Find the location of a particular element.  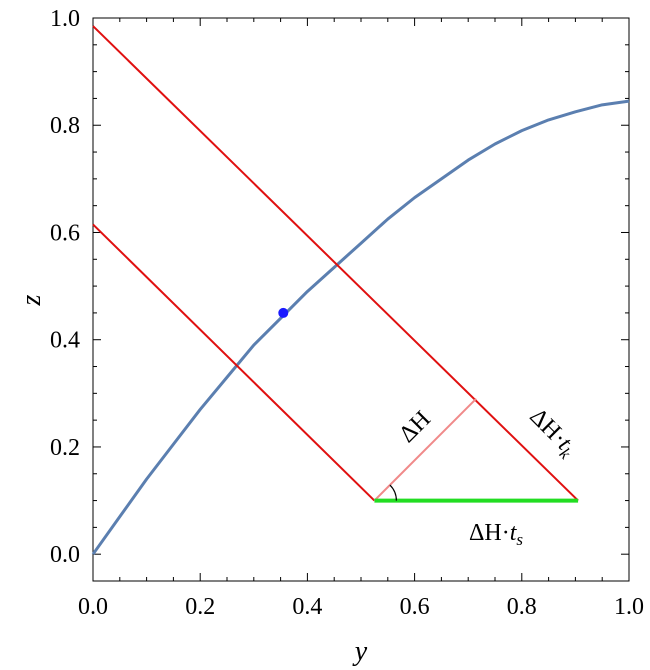

angle-arc is located at coordinates (393, 492).